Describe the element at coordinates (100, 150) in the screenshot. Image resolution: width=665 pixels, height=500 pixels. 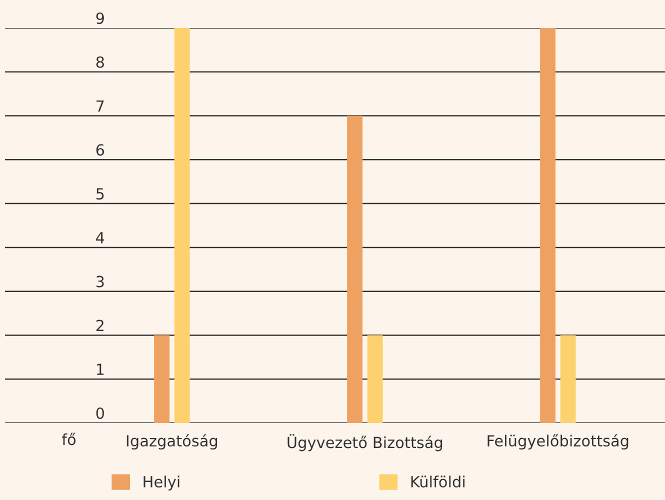
I see `y-tick-label: 6` at that location.